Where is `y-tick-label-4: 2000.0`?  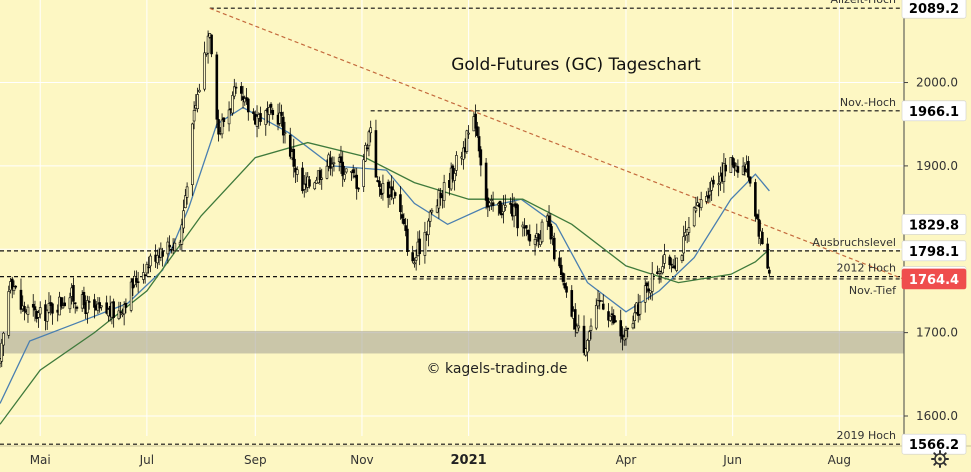 y-tick-label-4: 2000.0 is located at coordinates (937, 83).